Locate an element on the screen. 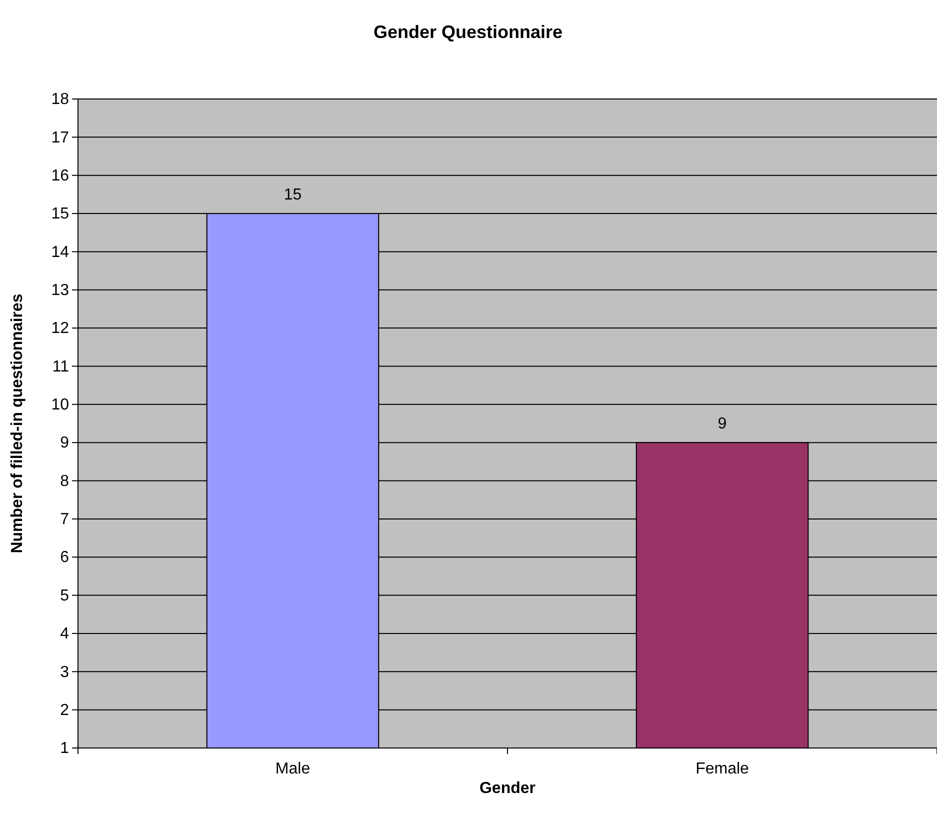 This screenshot has height=826, width=937. y-tick-label: 6 is located at coordinates (65, 557).